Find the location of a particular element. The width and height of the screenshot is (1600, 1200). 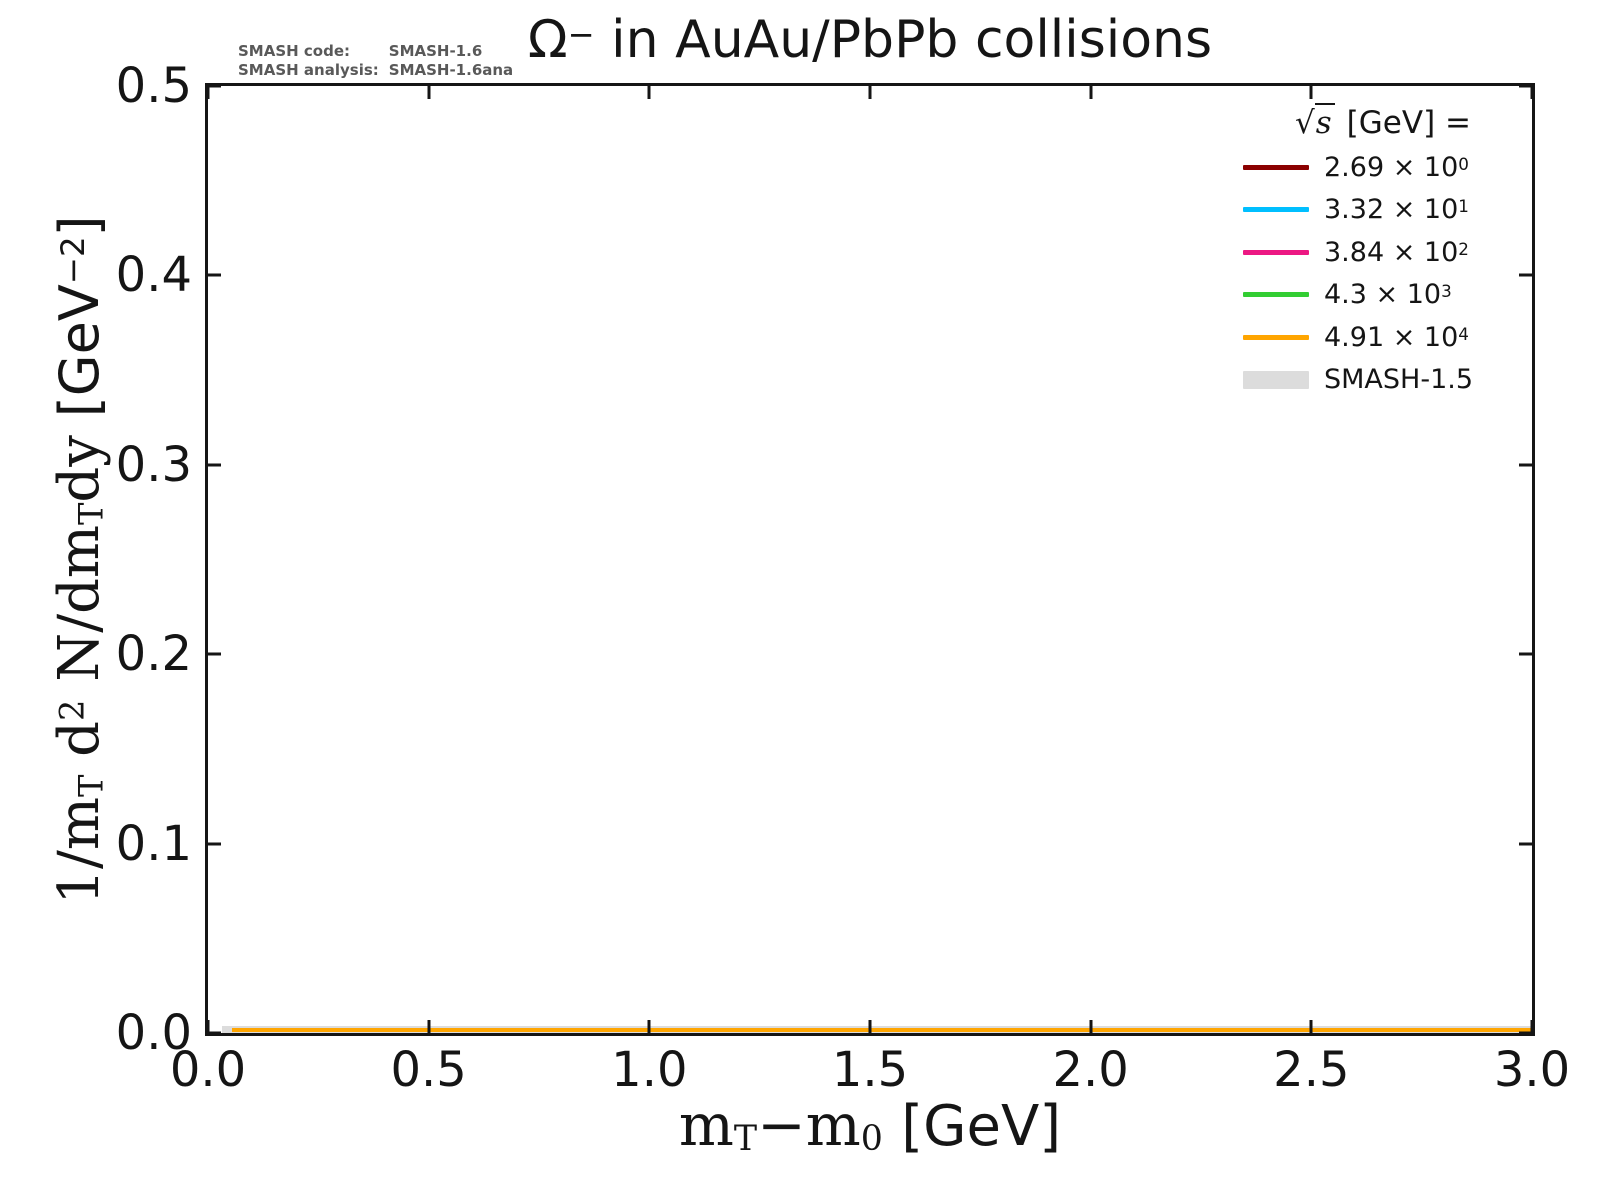

legend-entry: 2.69 × 100 is located at coordinates (1383, 167).